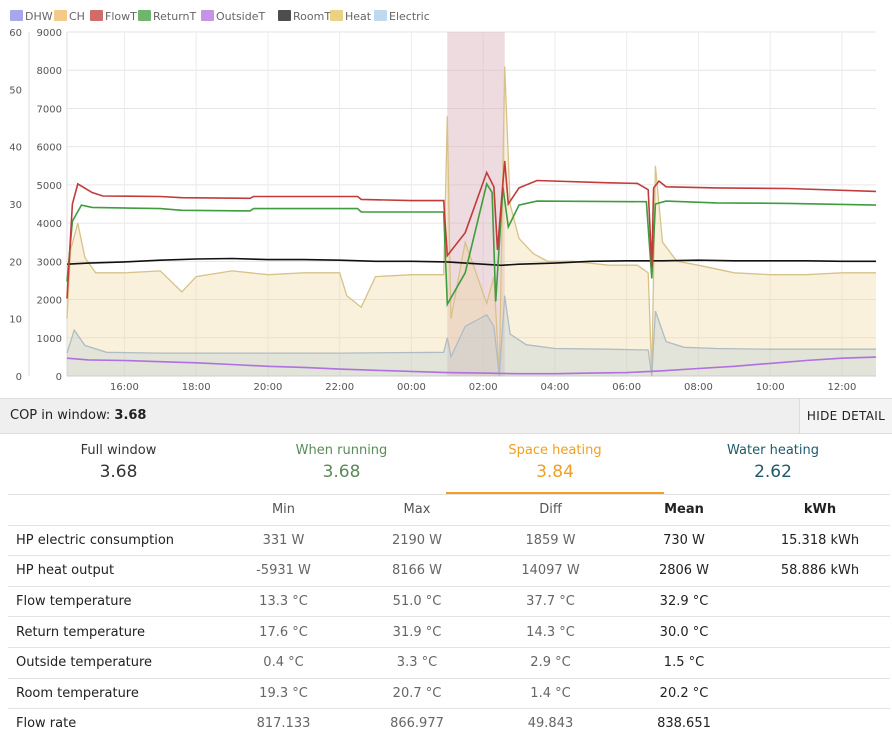  What do you see at coordinates (339, 387) in the screenshot?
I see `x-tick-label: 22:00` at bounding box center [339, 387].